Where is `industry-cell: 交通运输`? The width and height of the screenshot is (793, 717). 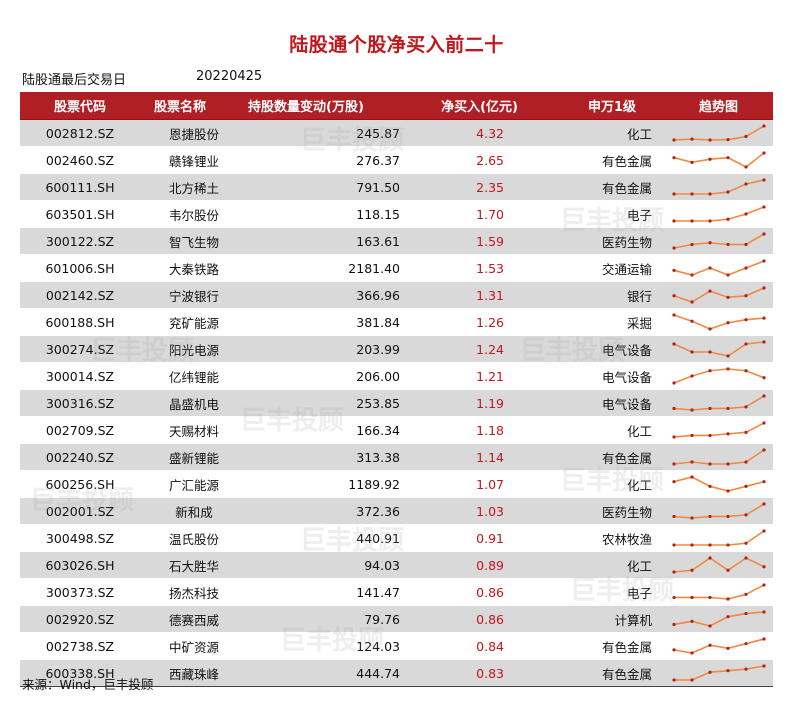
industry-cell: 交通运输 is located at coordinates (597, 268).